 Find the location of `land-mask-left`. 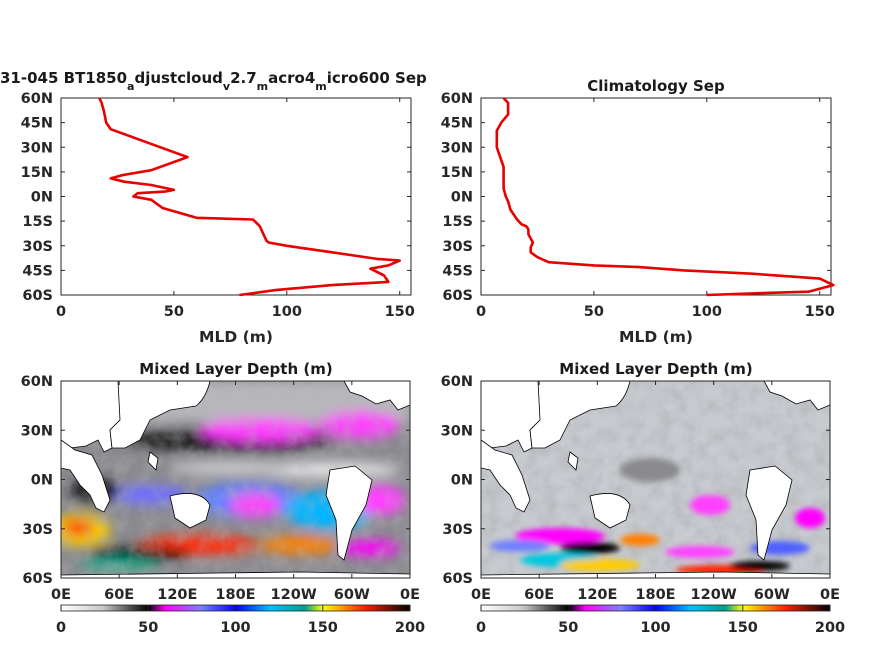

land-mask-left is located at coordinates (235, 479).